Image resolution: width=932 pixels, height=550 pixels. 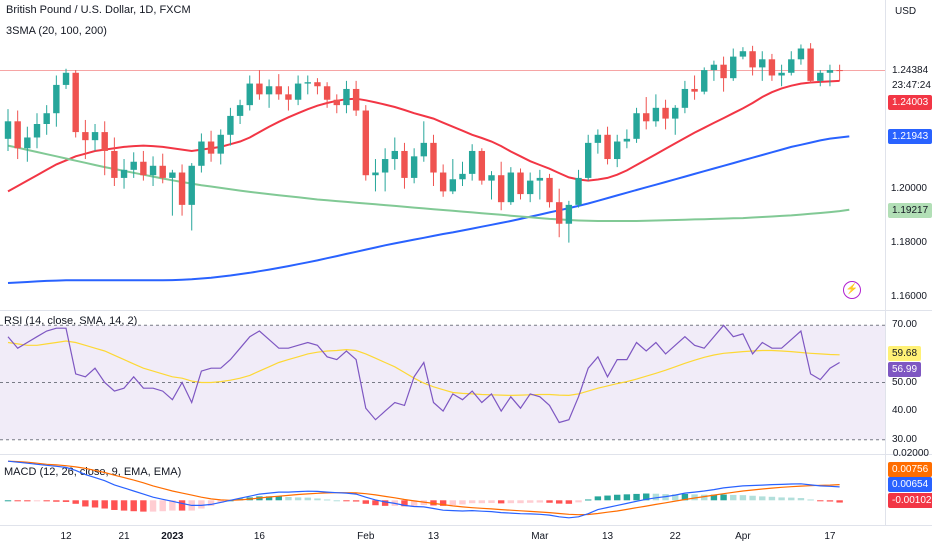 I want to click on indicator-label: 3SMA (20, 100, 200), so click(x=56, y=31).